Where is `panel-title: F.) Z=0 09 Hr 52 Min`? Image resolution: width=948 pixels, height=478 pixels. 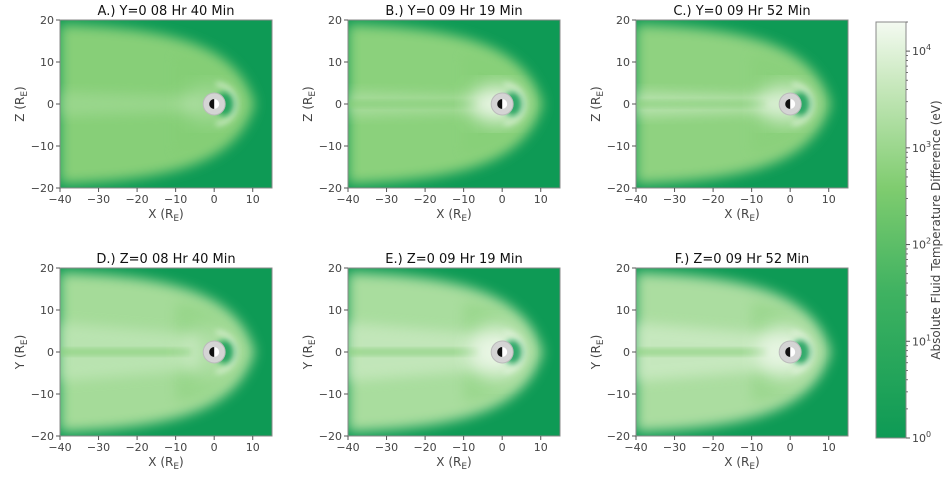
panel-title: F.) Z=0 09 Hr 52 Min is located at coordinates (742, 259).